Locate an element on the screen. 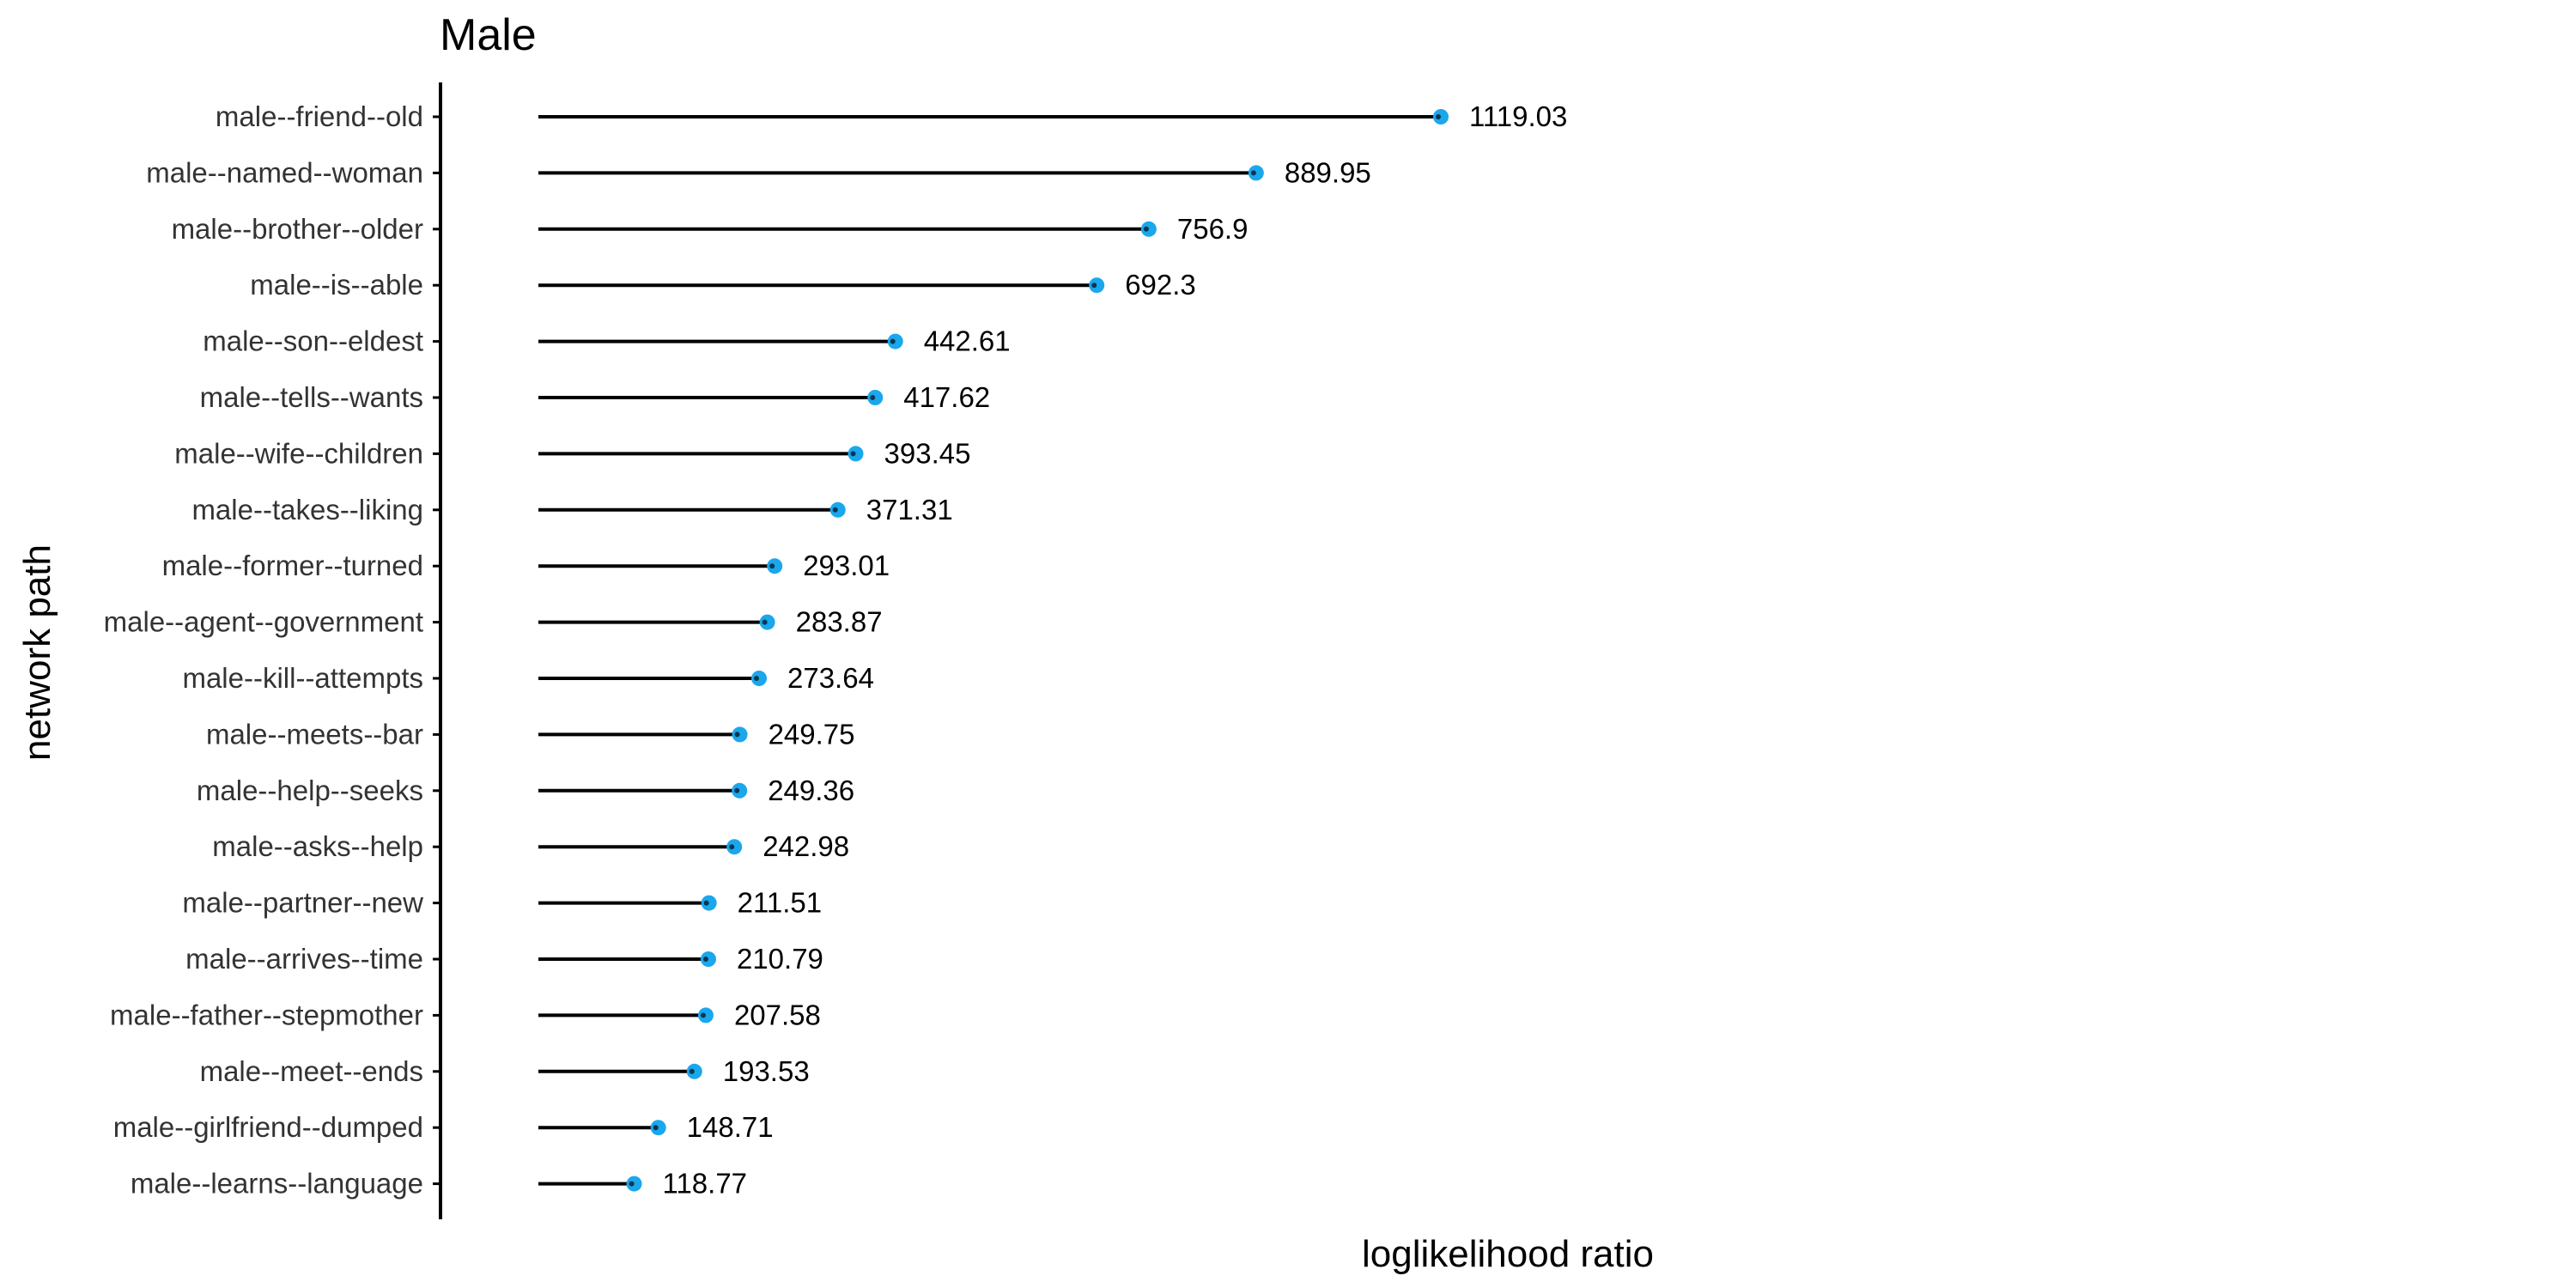  data-label: 1119.03 is located at coordinates (1518, 116).